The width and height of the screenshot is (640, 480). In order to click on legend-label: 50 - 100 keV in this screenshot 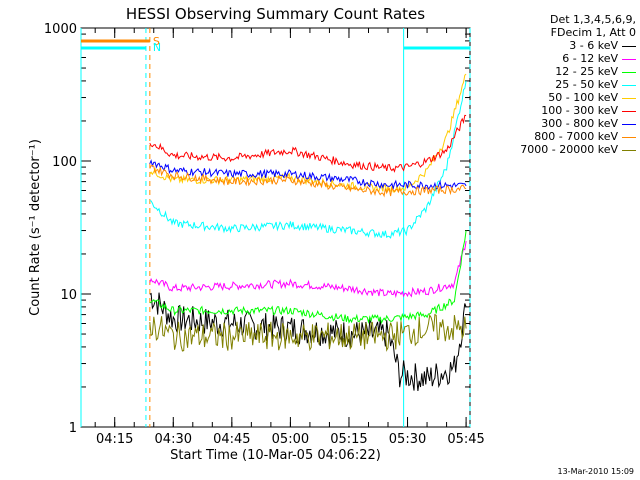, I will do `click(583, 97)`.